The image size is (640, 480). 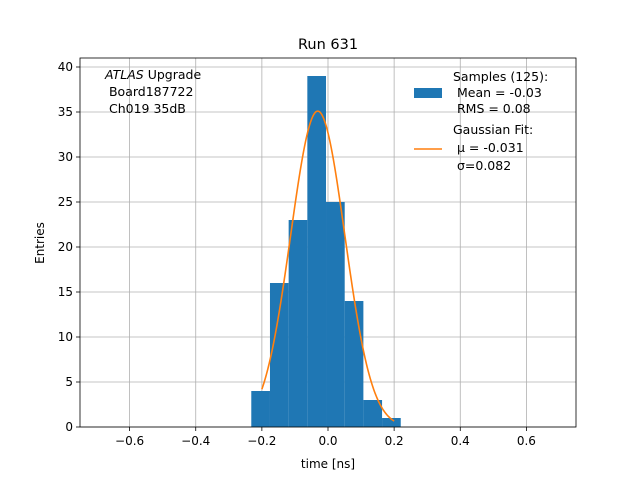 I want to click on annotation-upgrade: Upgrade, so click(x=173, y=74).